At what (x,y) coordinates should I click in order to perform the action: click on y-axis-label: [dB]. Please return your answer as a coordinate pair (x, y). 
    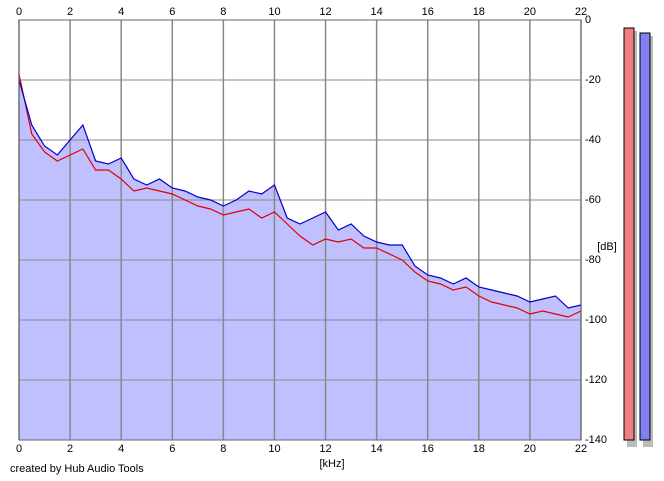
    Looking at the image, I should click on (607, 247).